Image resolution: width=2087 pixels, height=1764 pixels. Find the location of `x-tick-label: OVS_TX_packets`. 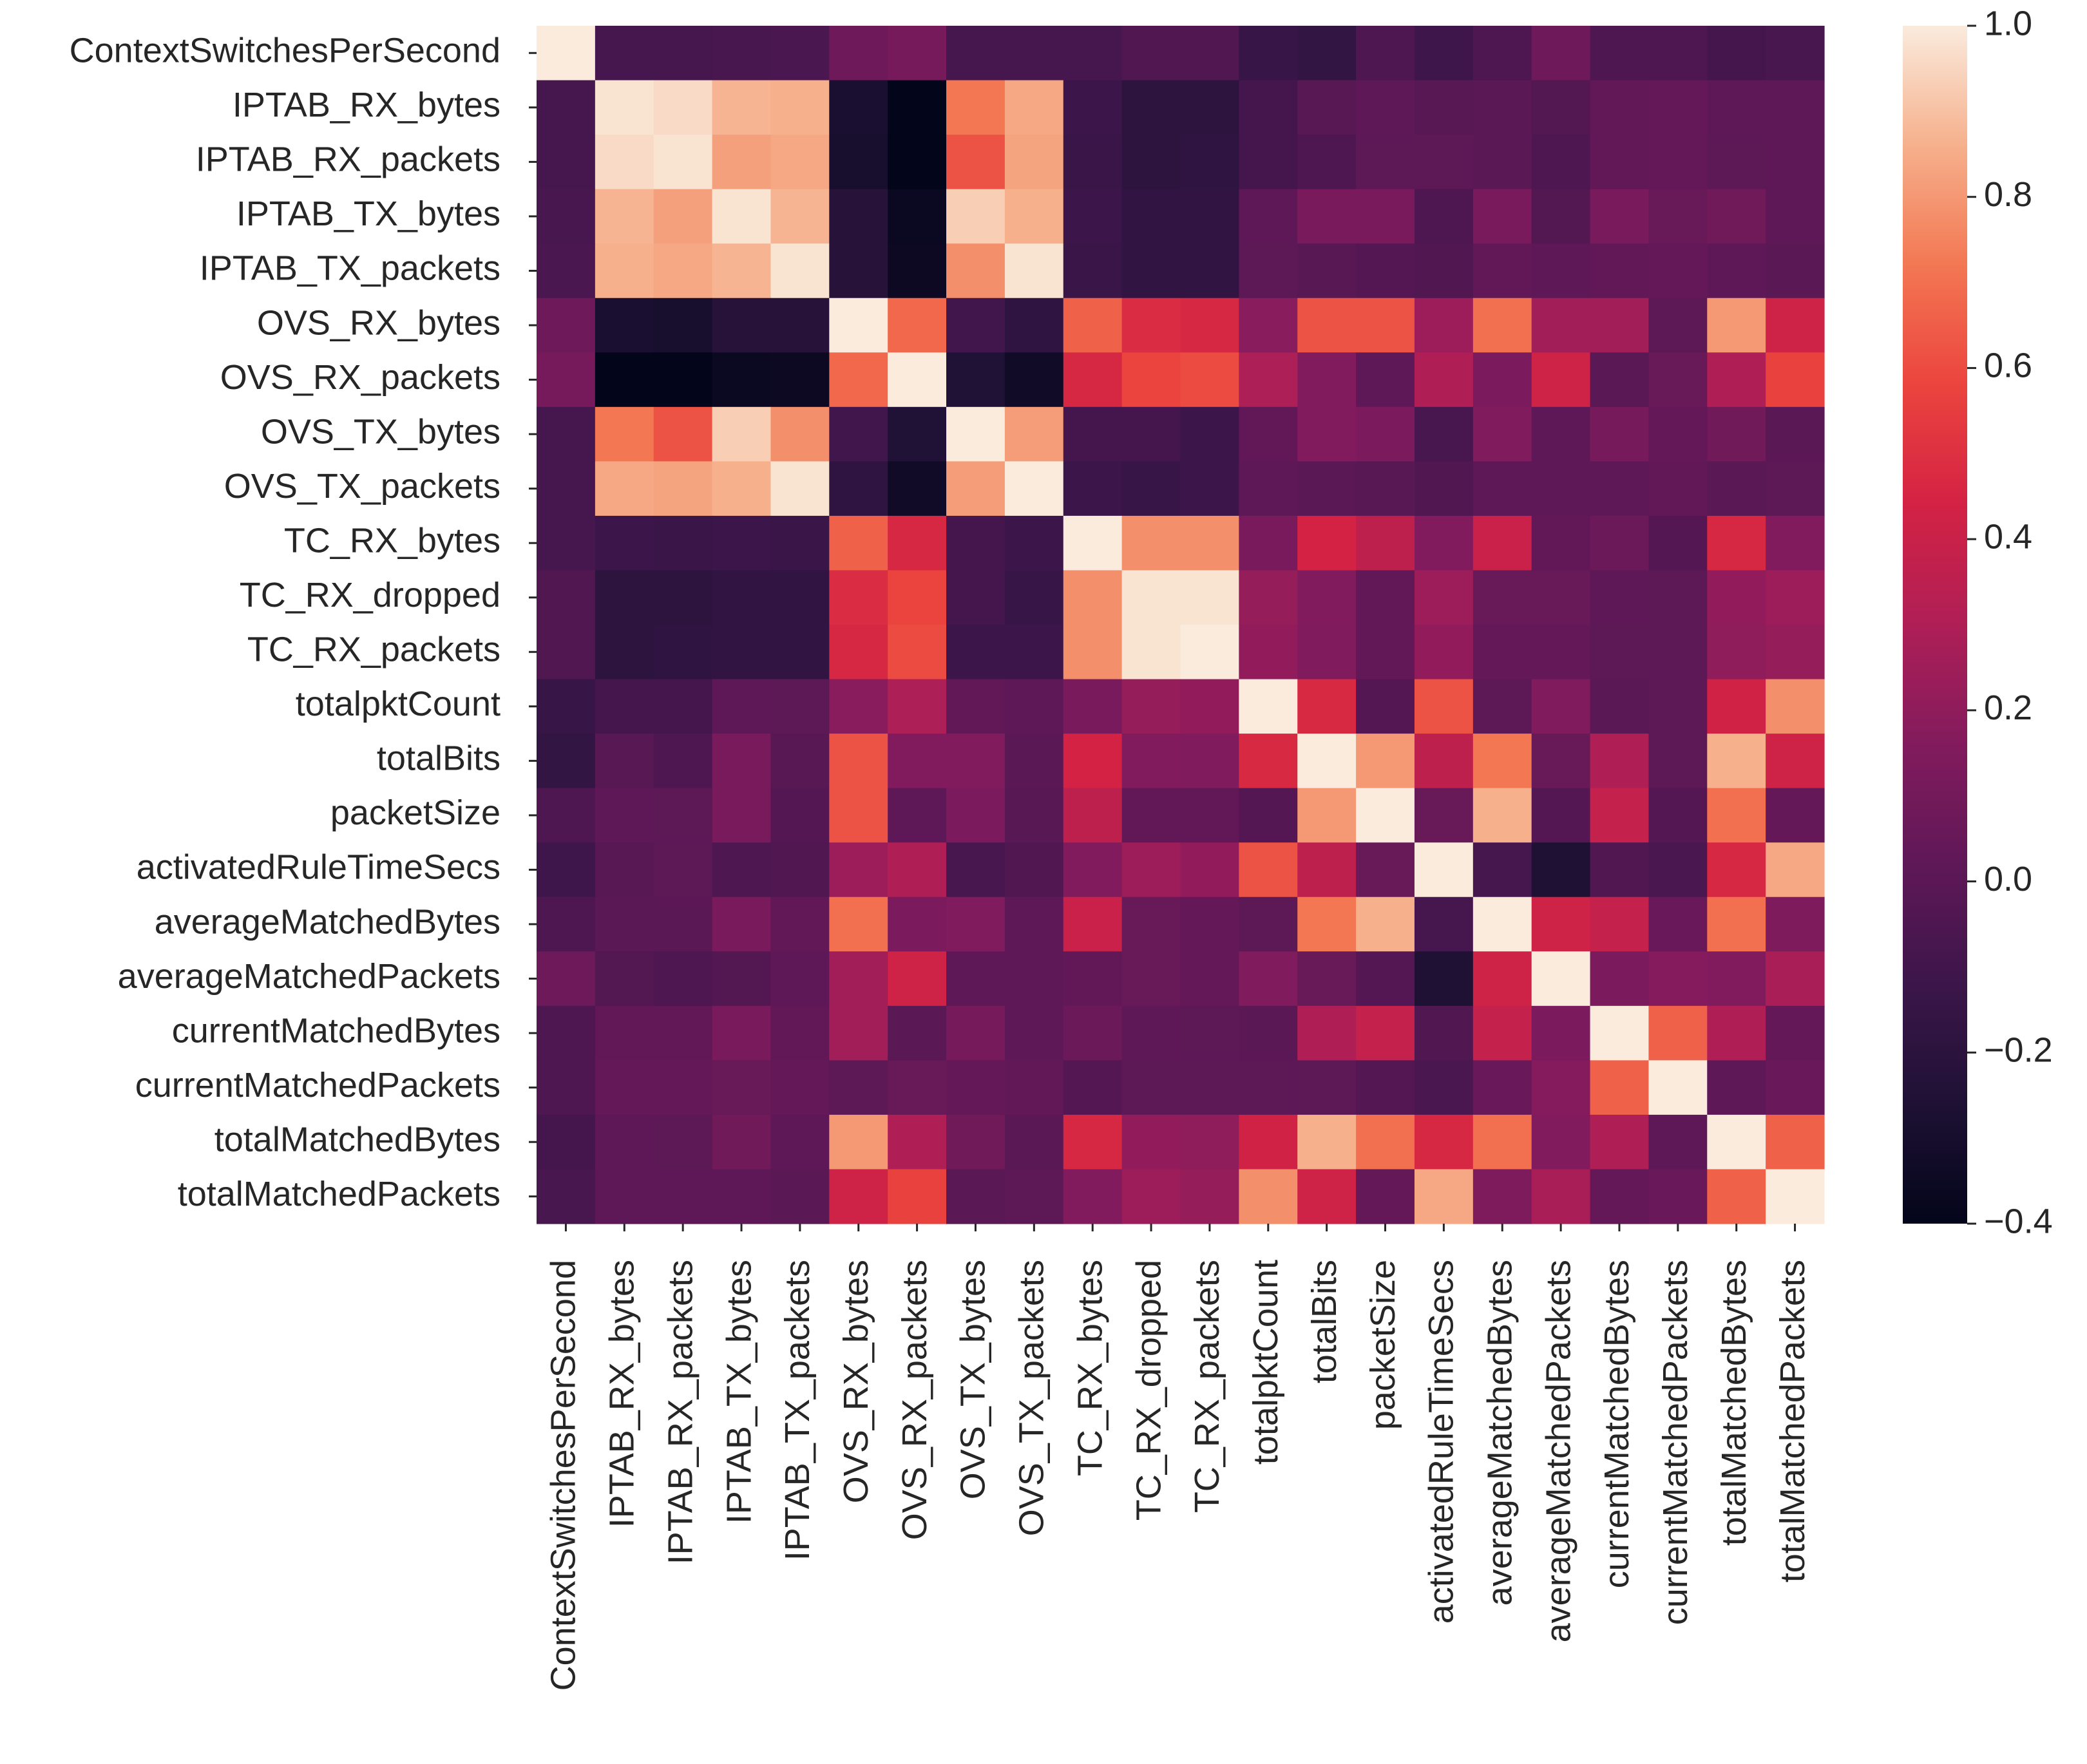

x-tick-label: OVS_TX_packets is located at coordinates (1032, 1398).